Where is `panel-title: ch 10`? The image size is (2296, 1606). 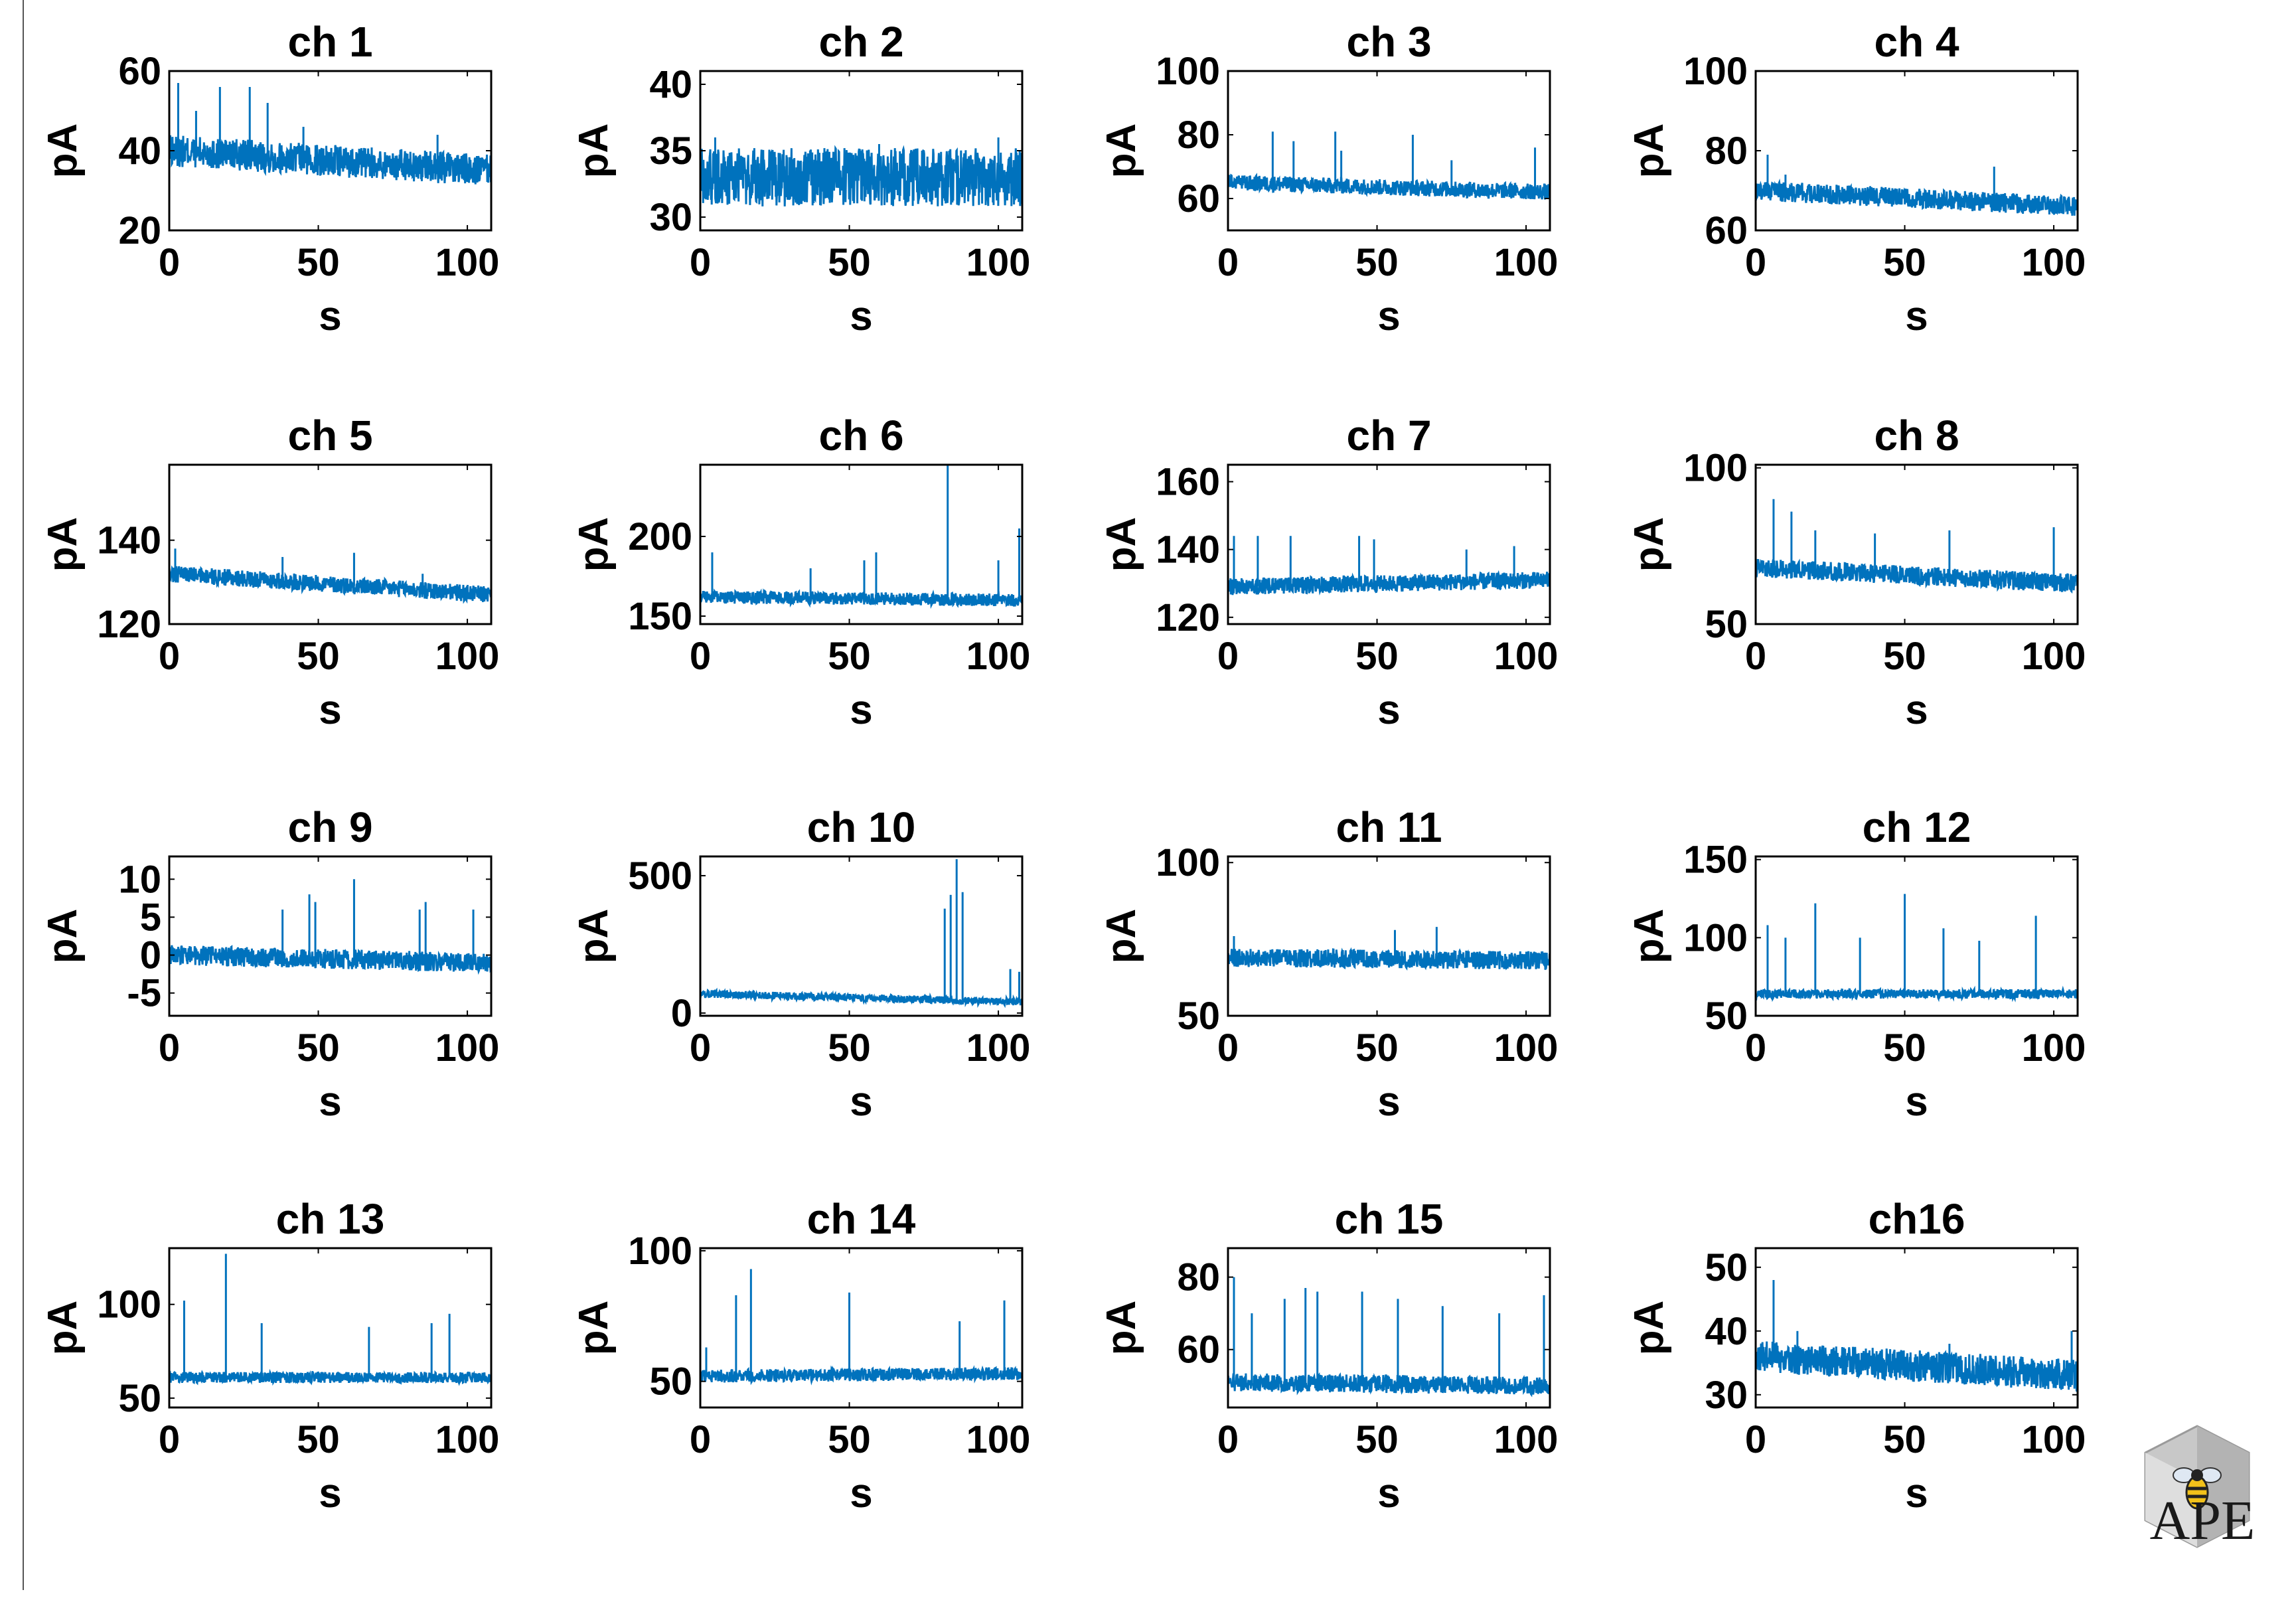
panel-title: ch 10 is located at coordinates (861, 827).